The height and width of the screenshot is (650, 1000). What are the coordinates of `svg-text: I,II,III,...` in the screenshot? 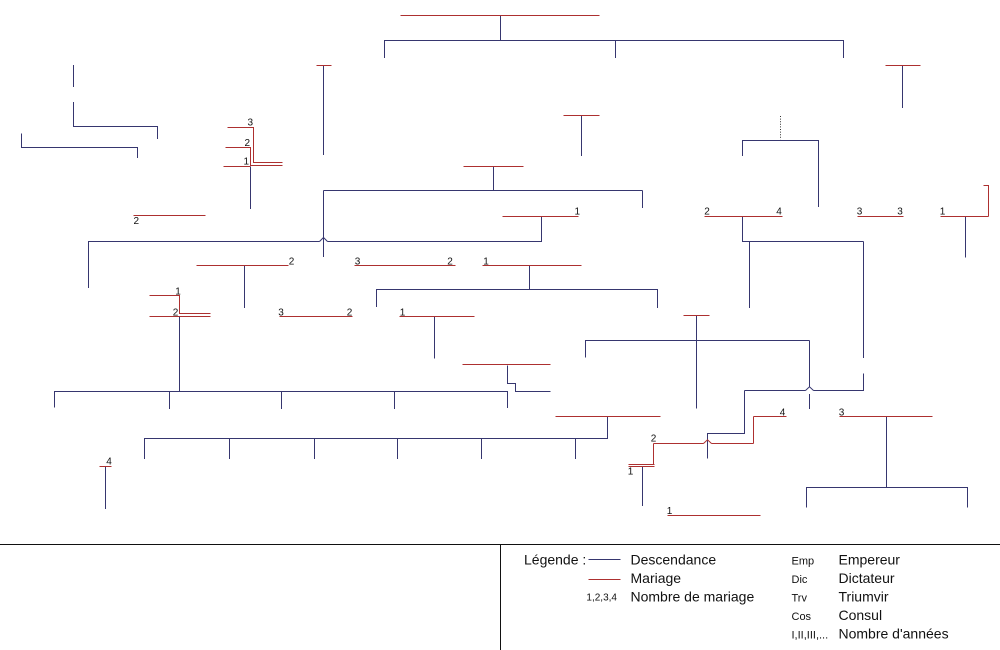 It's located at (810, 636).